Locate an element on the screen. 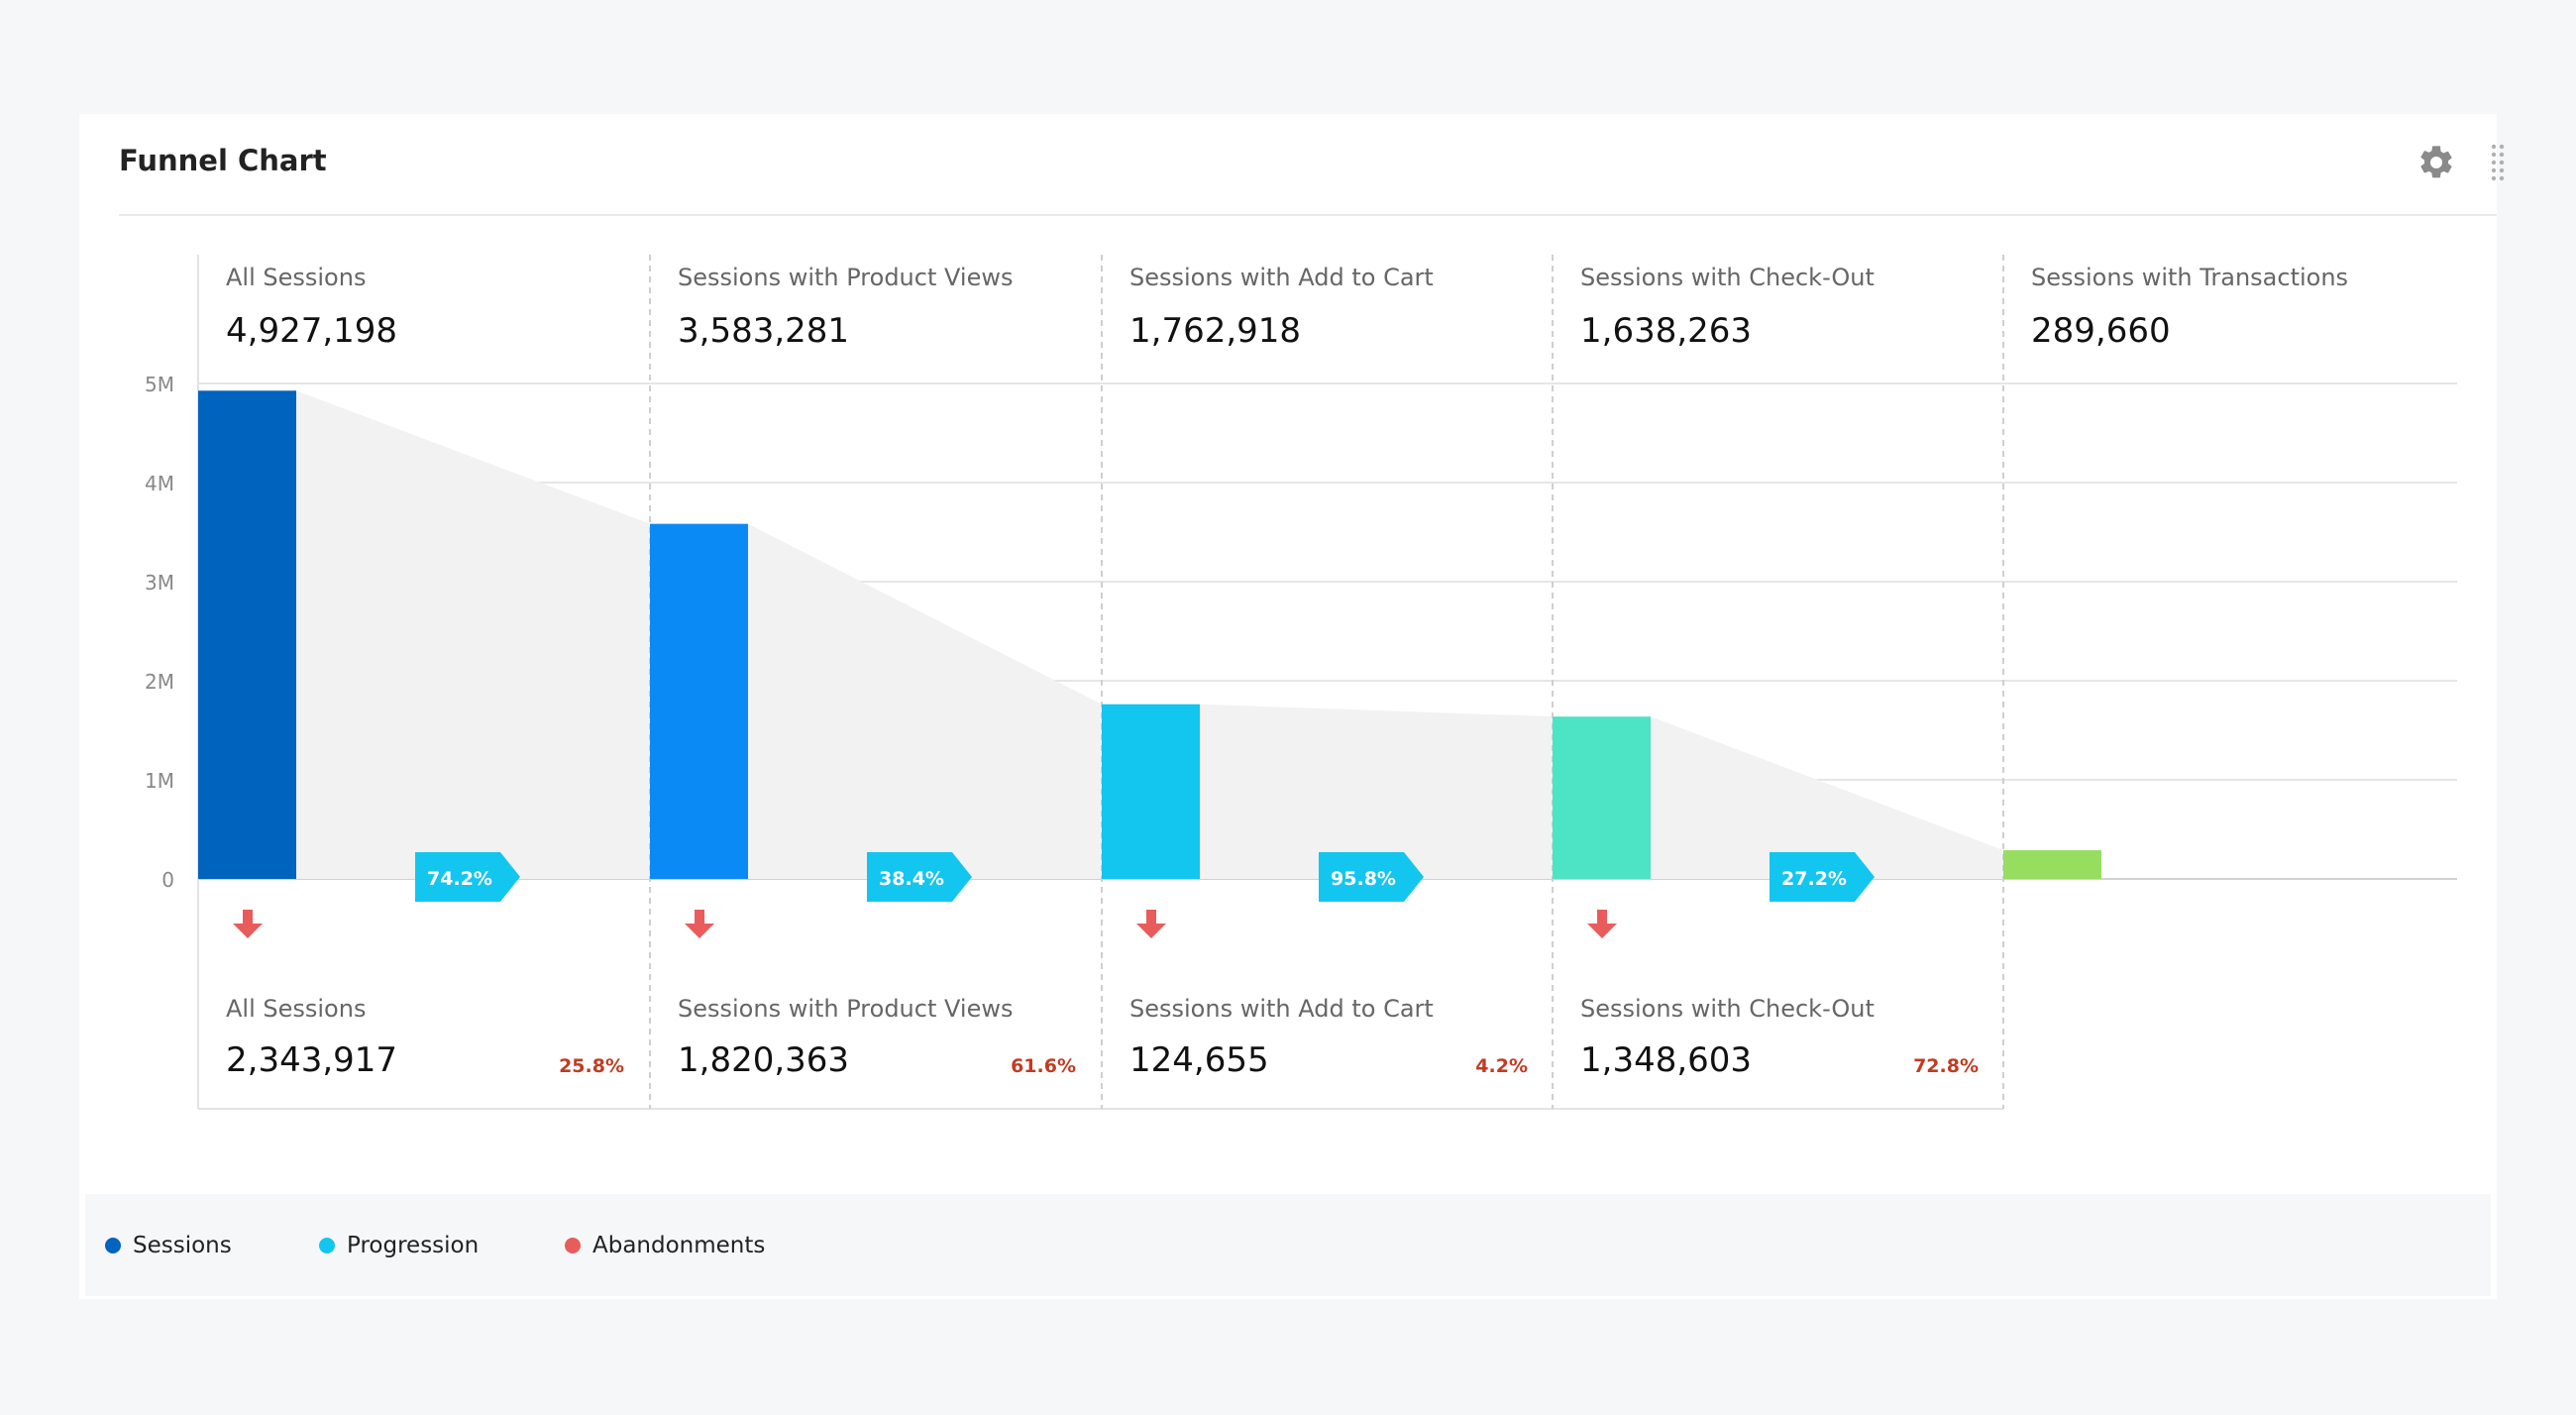  legend-item-progression: Progression is located at coordinates (399, 1245).